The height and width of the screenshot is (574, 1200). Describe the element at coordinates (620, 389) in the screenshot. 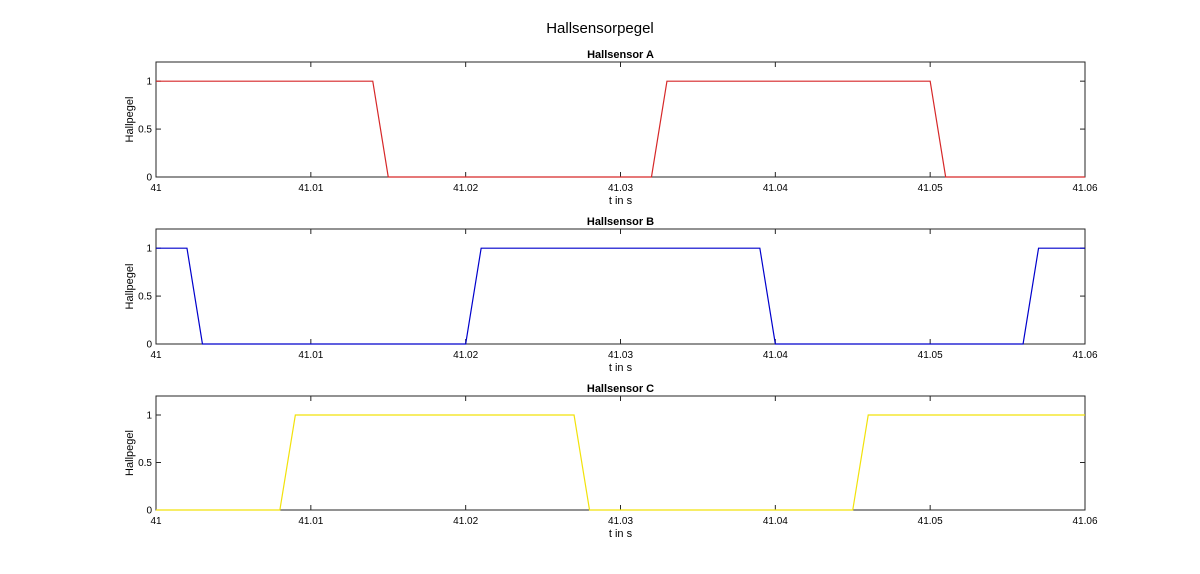

I see `subplot-title: Hallsensor C` at that location.